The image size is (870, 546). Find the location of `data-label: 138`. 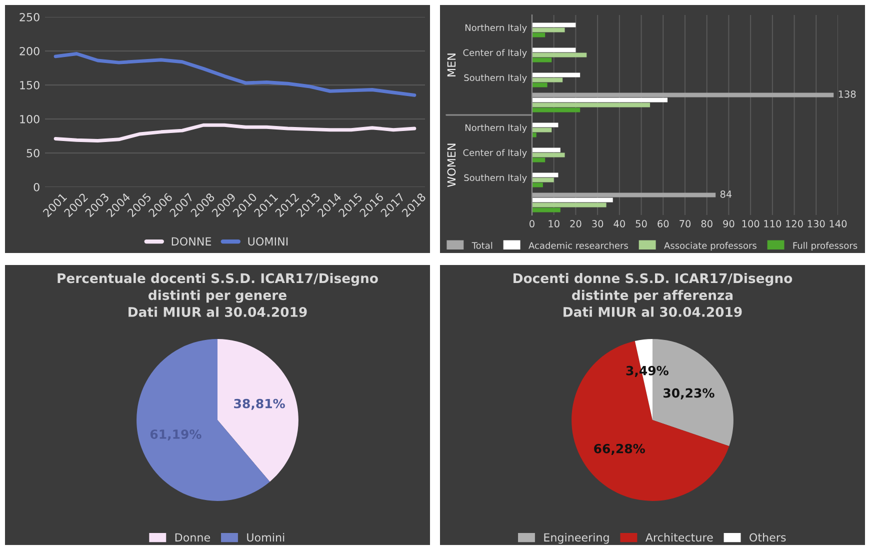

data-label: 138 is located at coordinates (847, 94).